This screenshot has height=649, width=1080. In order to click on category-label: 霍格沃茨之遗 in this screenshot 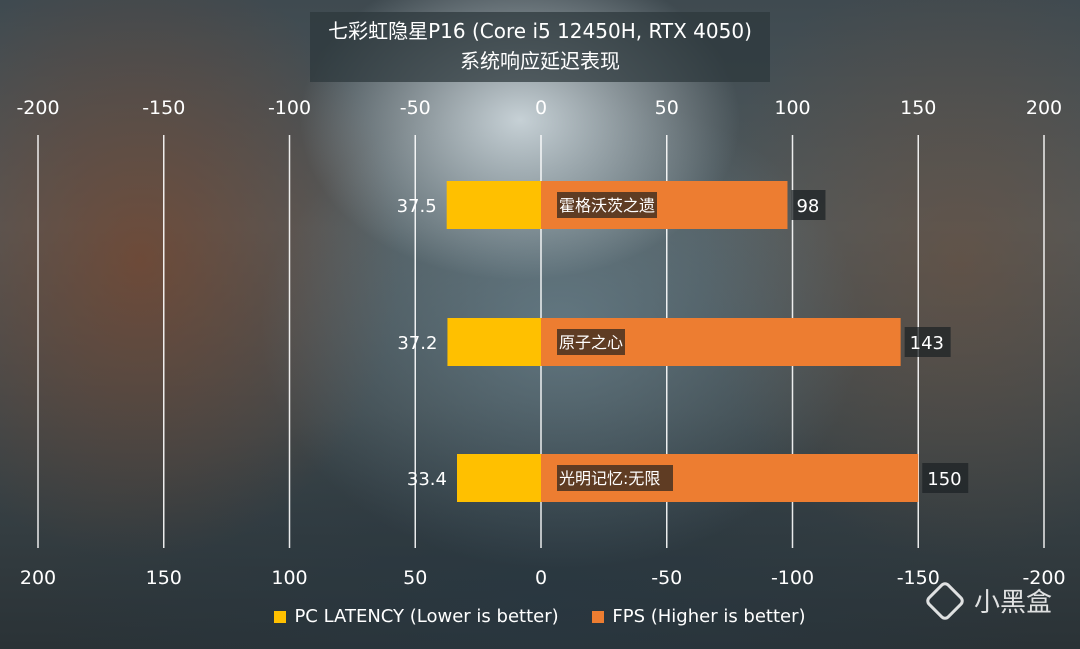, I will do `click(607, 205)`.